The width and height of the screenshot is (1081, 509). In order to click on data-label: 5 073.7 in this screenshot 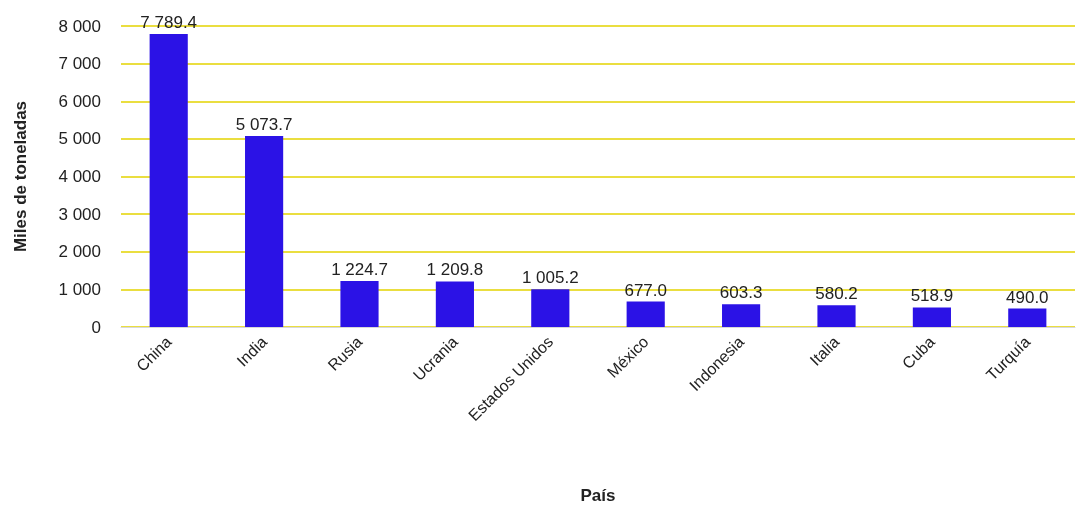, I will do `click(264, 125)`.